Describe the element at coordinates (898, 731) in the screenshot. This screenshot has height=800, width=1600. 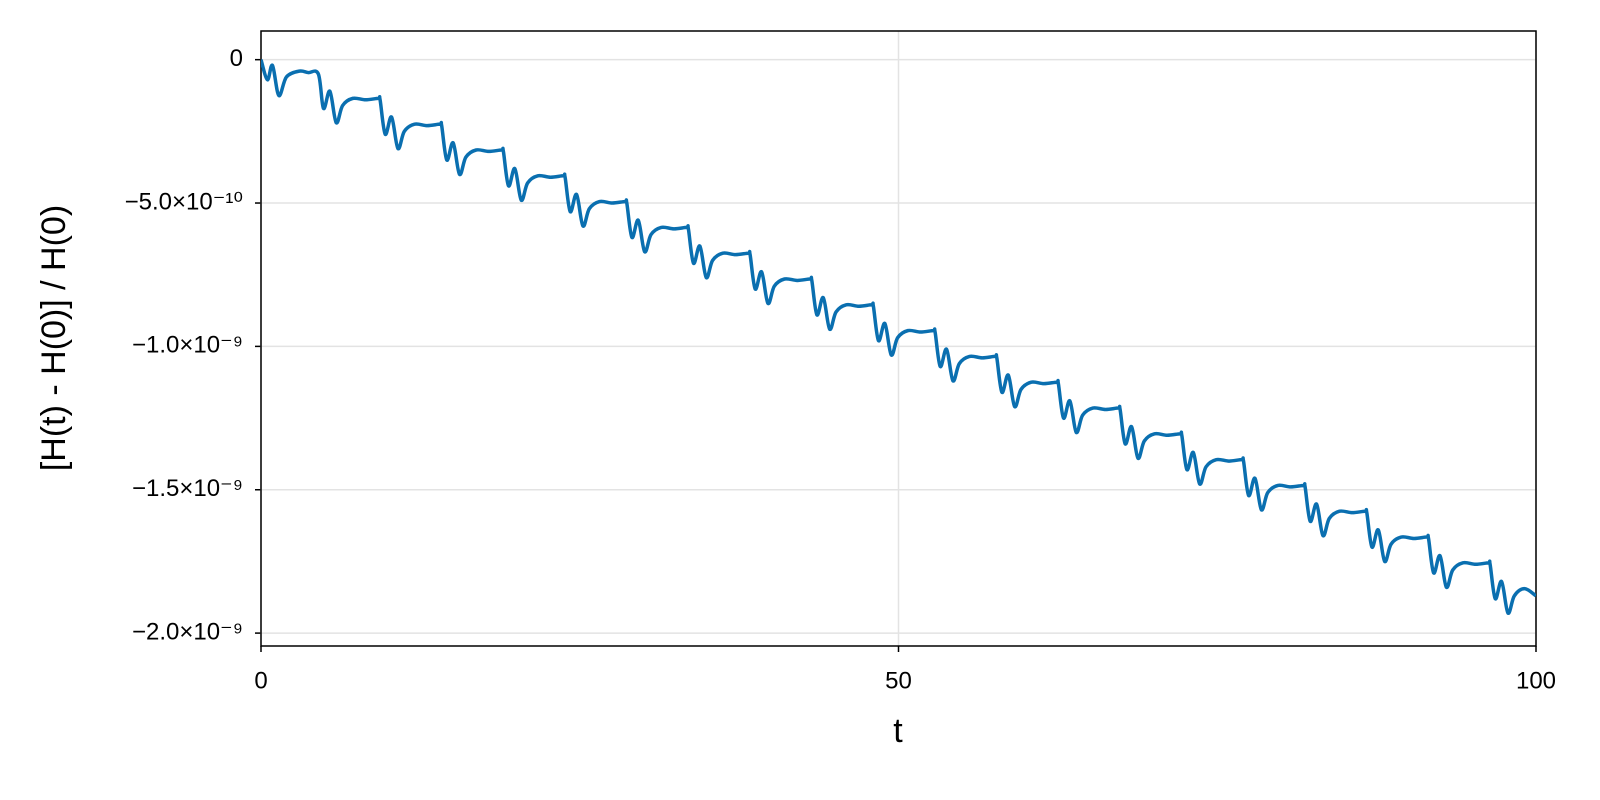
I see `x-axis-label: t` at that location.